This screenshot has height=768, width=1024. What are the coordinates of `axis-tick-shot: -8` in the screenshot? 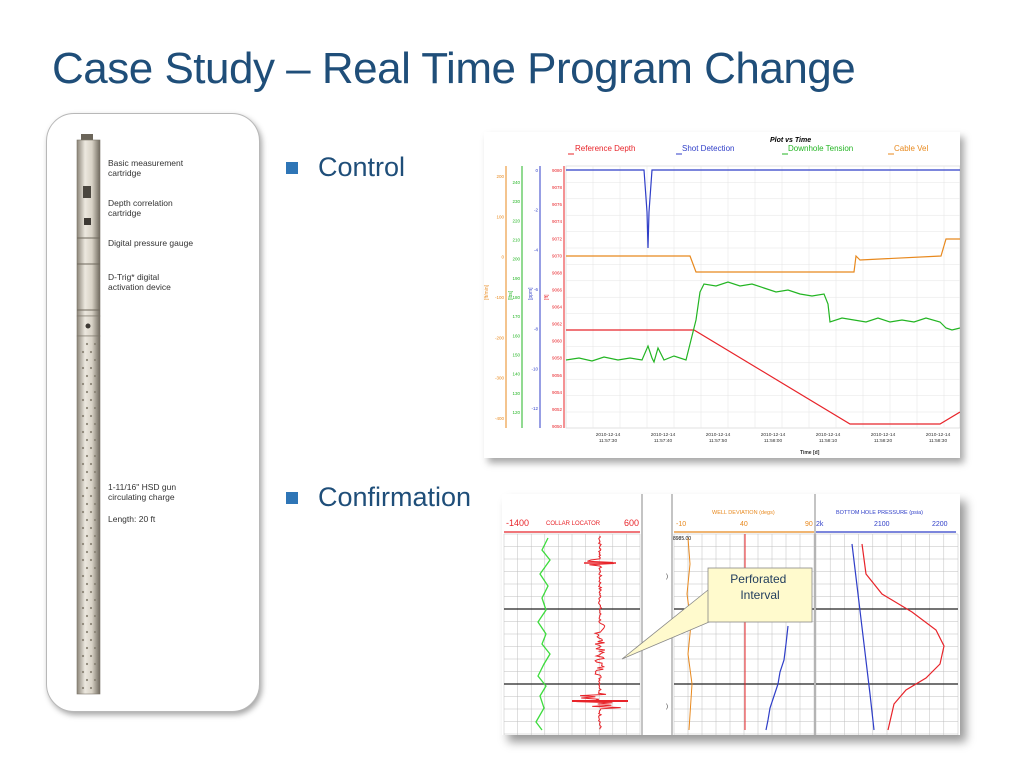 It's located at (536, 329).